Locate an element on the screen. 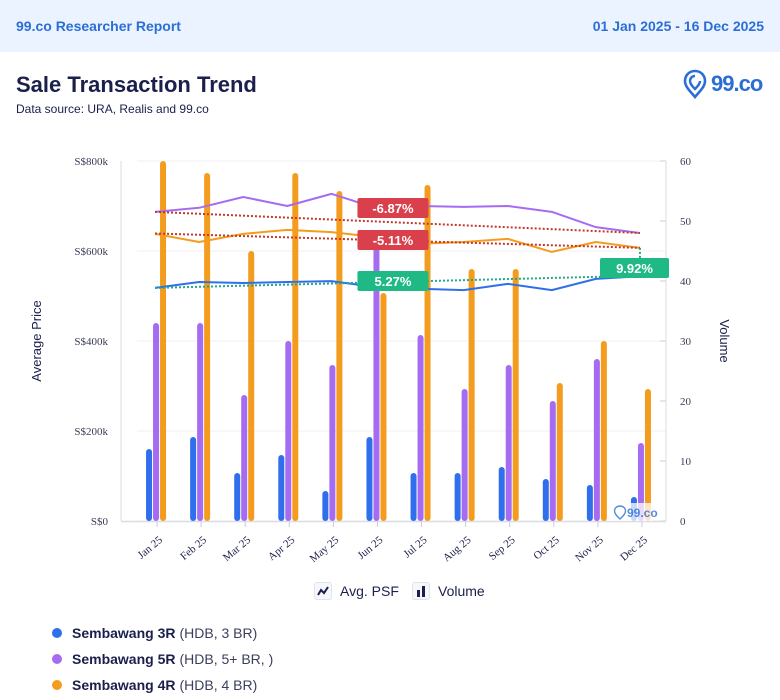 The width and height of the screenshot is (780, 700). report-label: 99.co Researcher Report is located at coordinates (98, 26).